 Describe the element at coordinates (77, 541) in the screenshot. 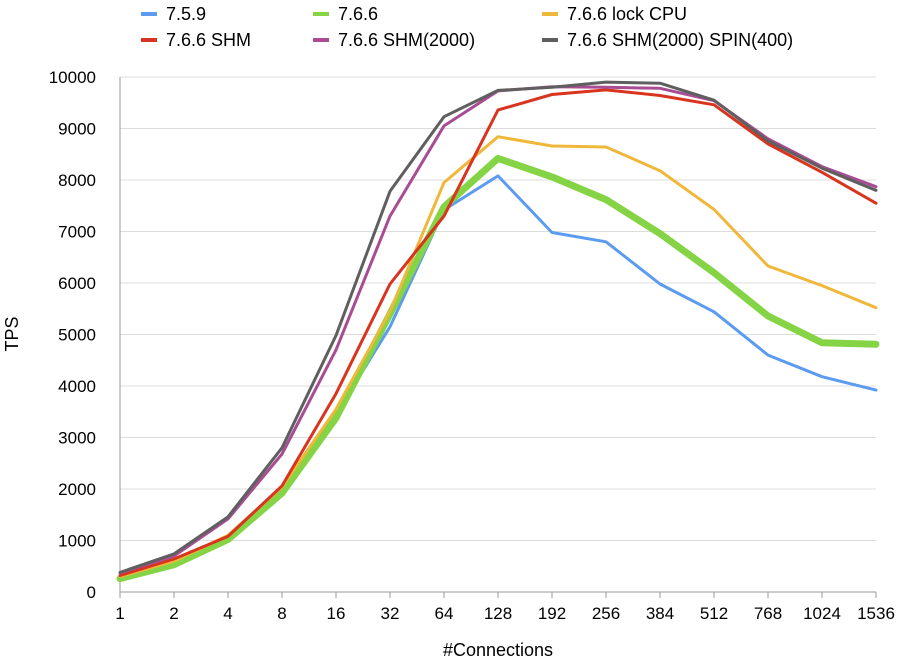

I see `y-tick-label: 1000` at that location.